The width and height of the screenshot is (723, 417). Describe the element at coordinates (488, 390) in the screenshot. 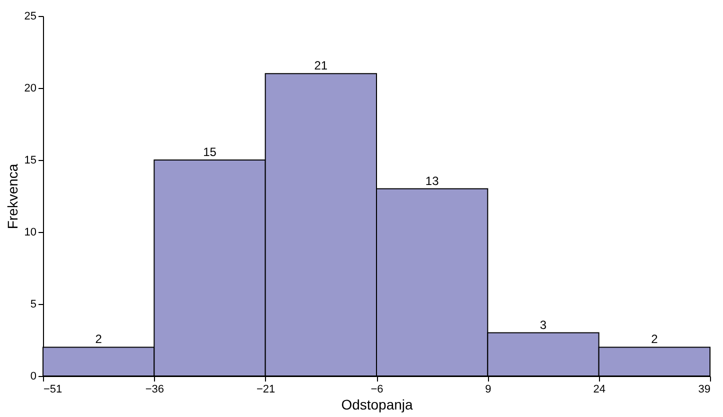

I see `x-tick-label: 9` at that location.